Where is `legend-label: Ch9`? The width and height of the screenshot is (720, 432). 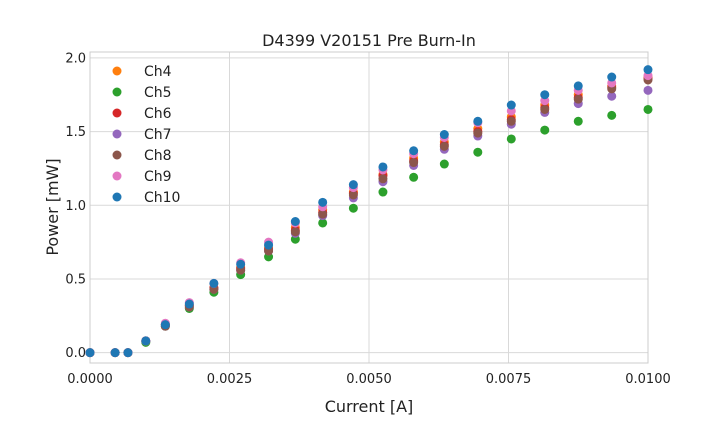 legend-label: Ch9 is located at coordinates (158, 177).